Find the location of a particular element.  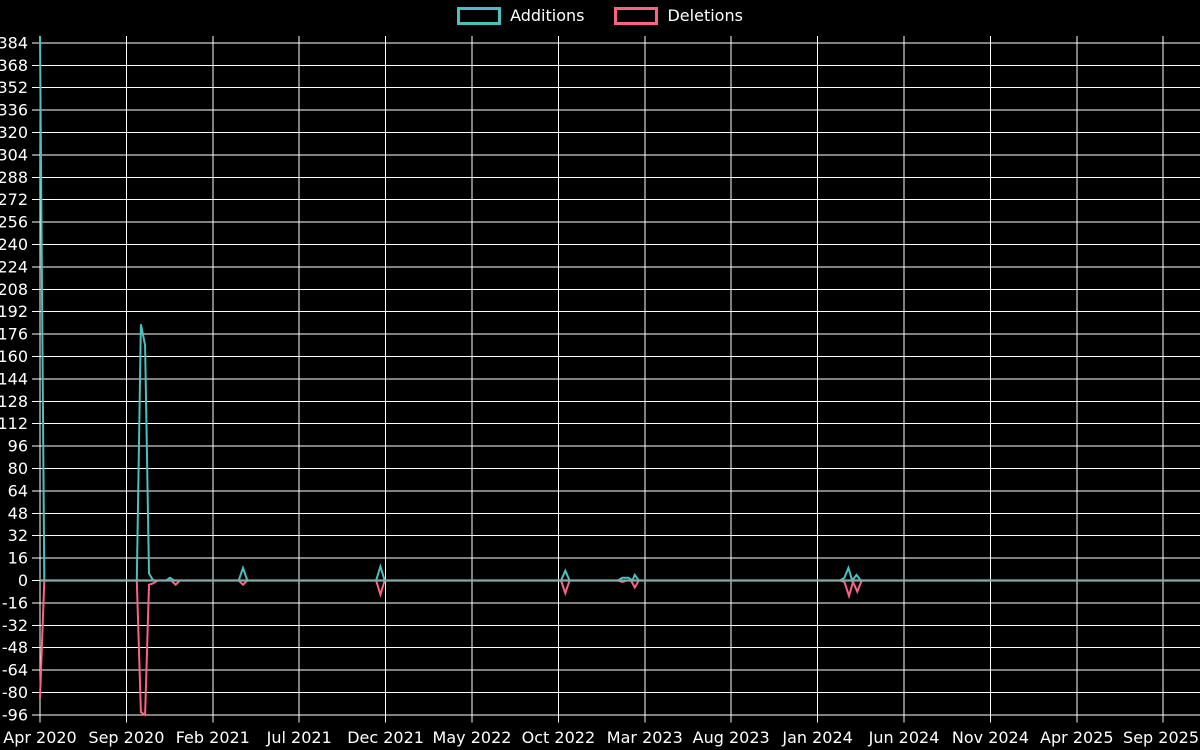

y-tick-label: -16 is located at coordinates (15, 602).